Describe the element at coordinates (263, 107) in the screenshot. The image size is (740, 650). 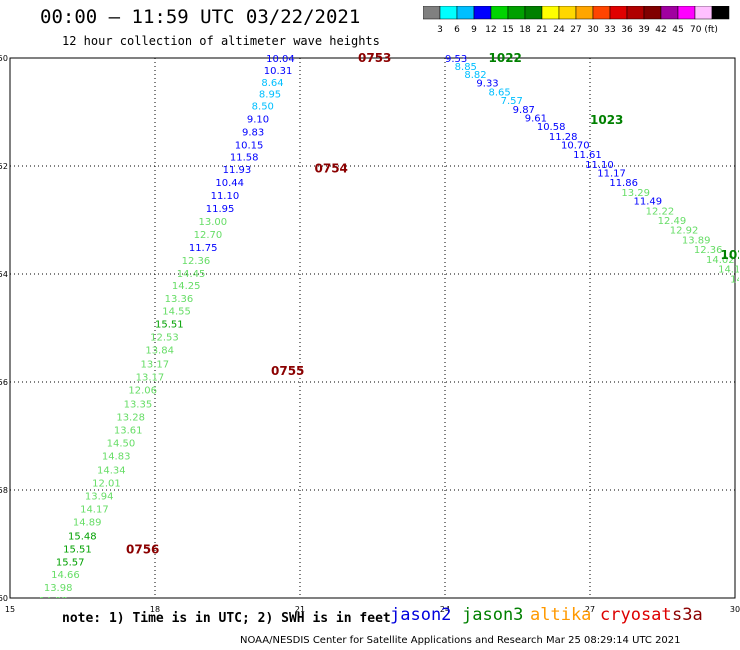
I see `swh-value: 8.50` at that location.